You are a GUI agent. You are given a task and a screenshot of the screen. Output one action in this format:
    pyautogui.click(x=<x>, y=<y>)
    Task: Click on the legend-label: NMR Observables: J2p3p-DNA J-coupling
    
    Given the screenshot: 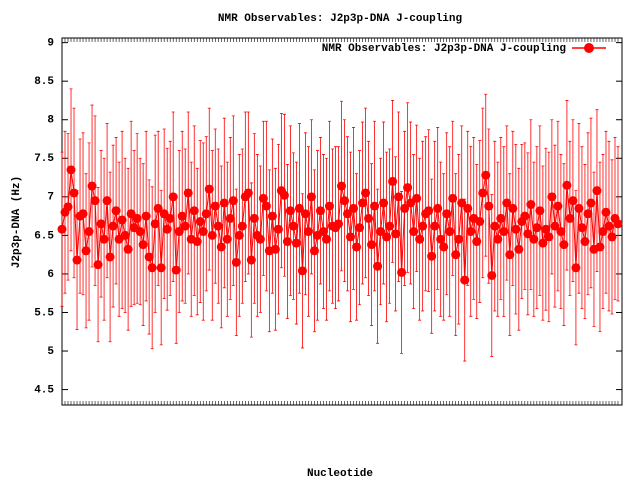 What is the action you would take?
    pyautogui.click(x=444, y=49)
    